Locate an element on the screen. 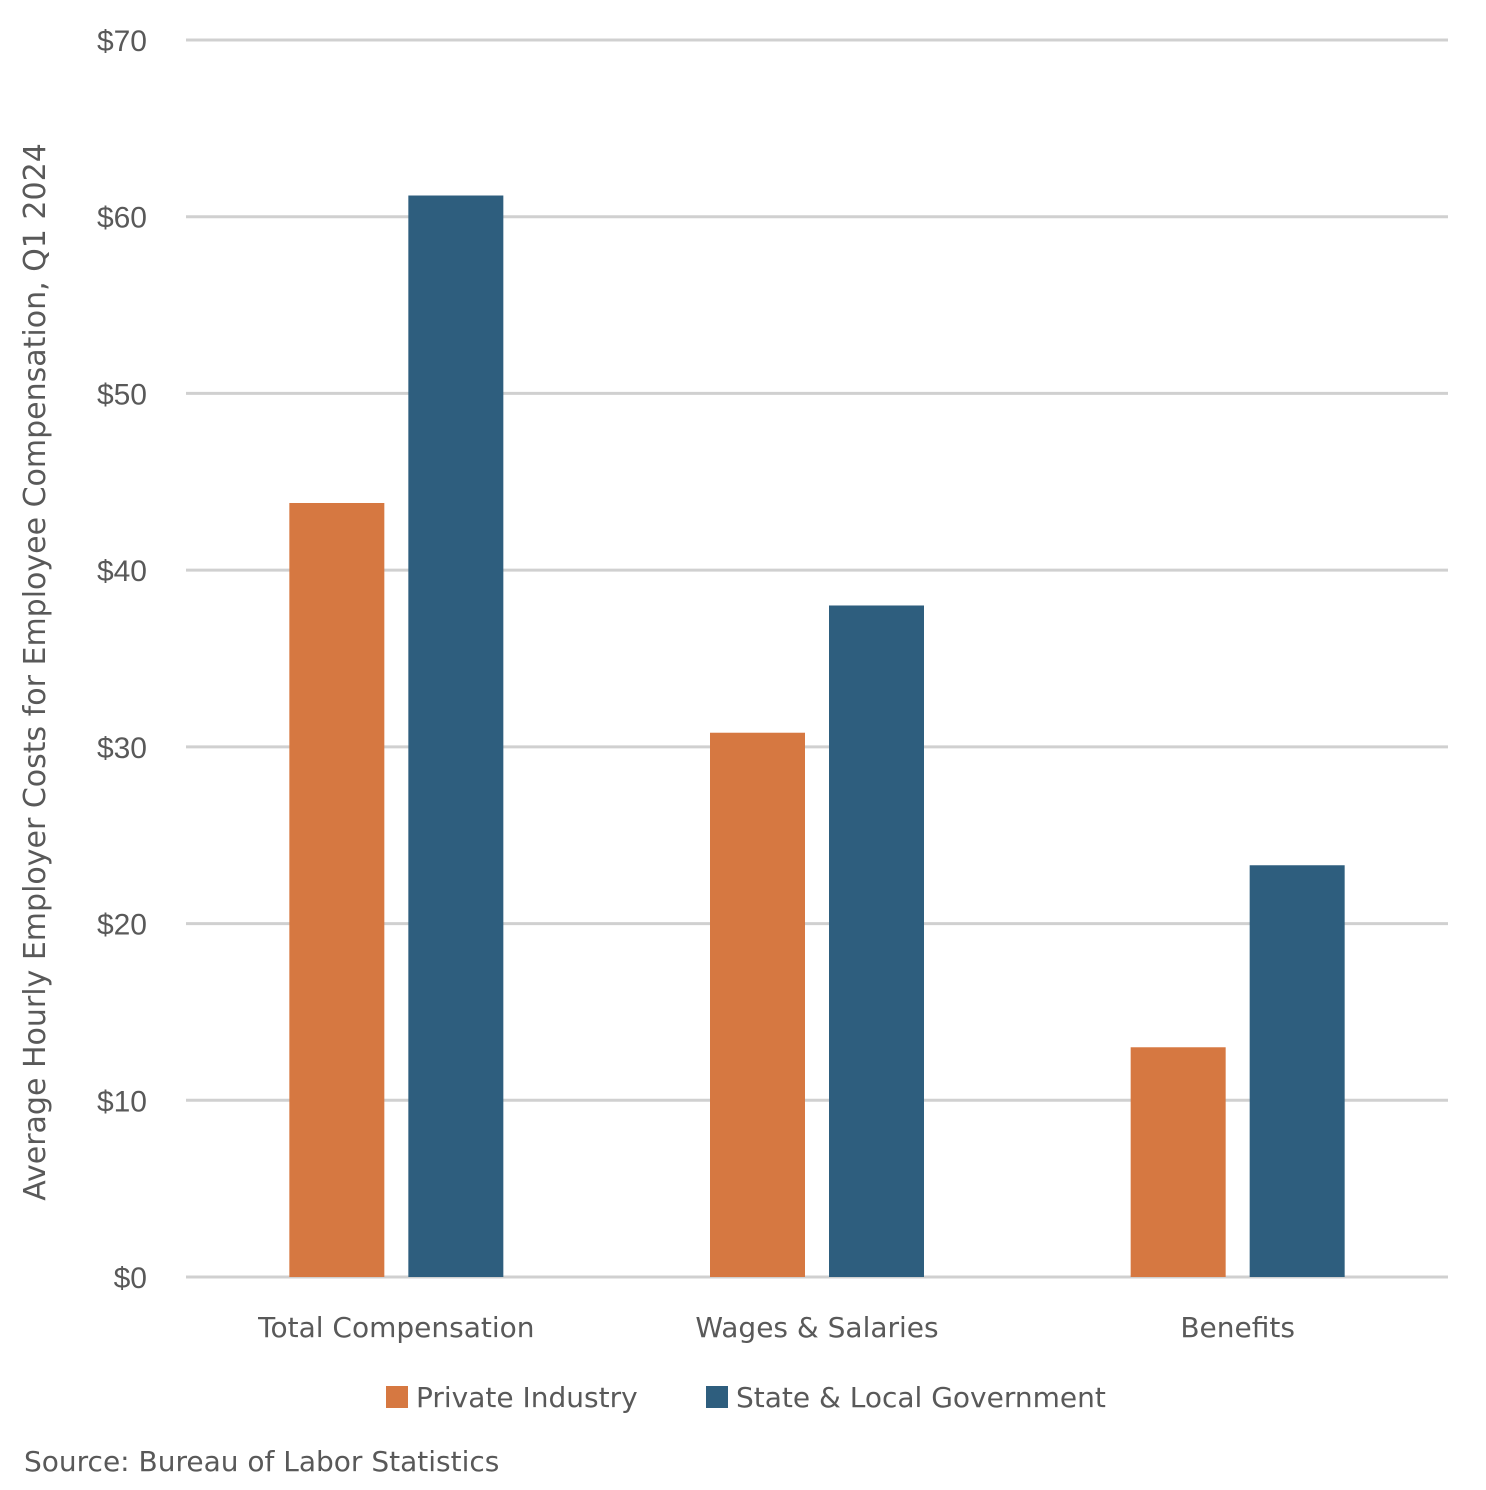  x-category-label: Total Compensation is located at coordinates (395, 1327).